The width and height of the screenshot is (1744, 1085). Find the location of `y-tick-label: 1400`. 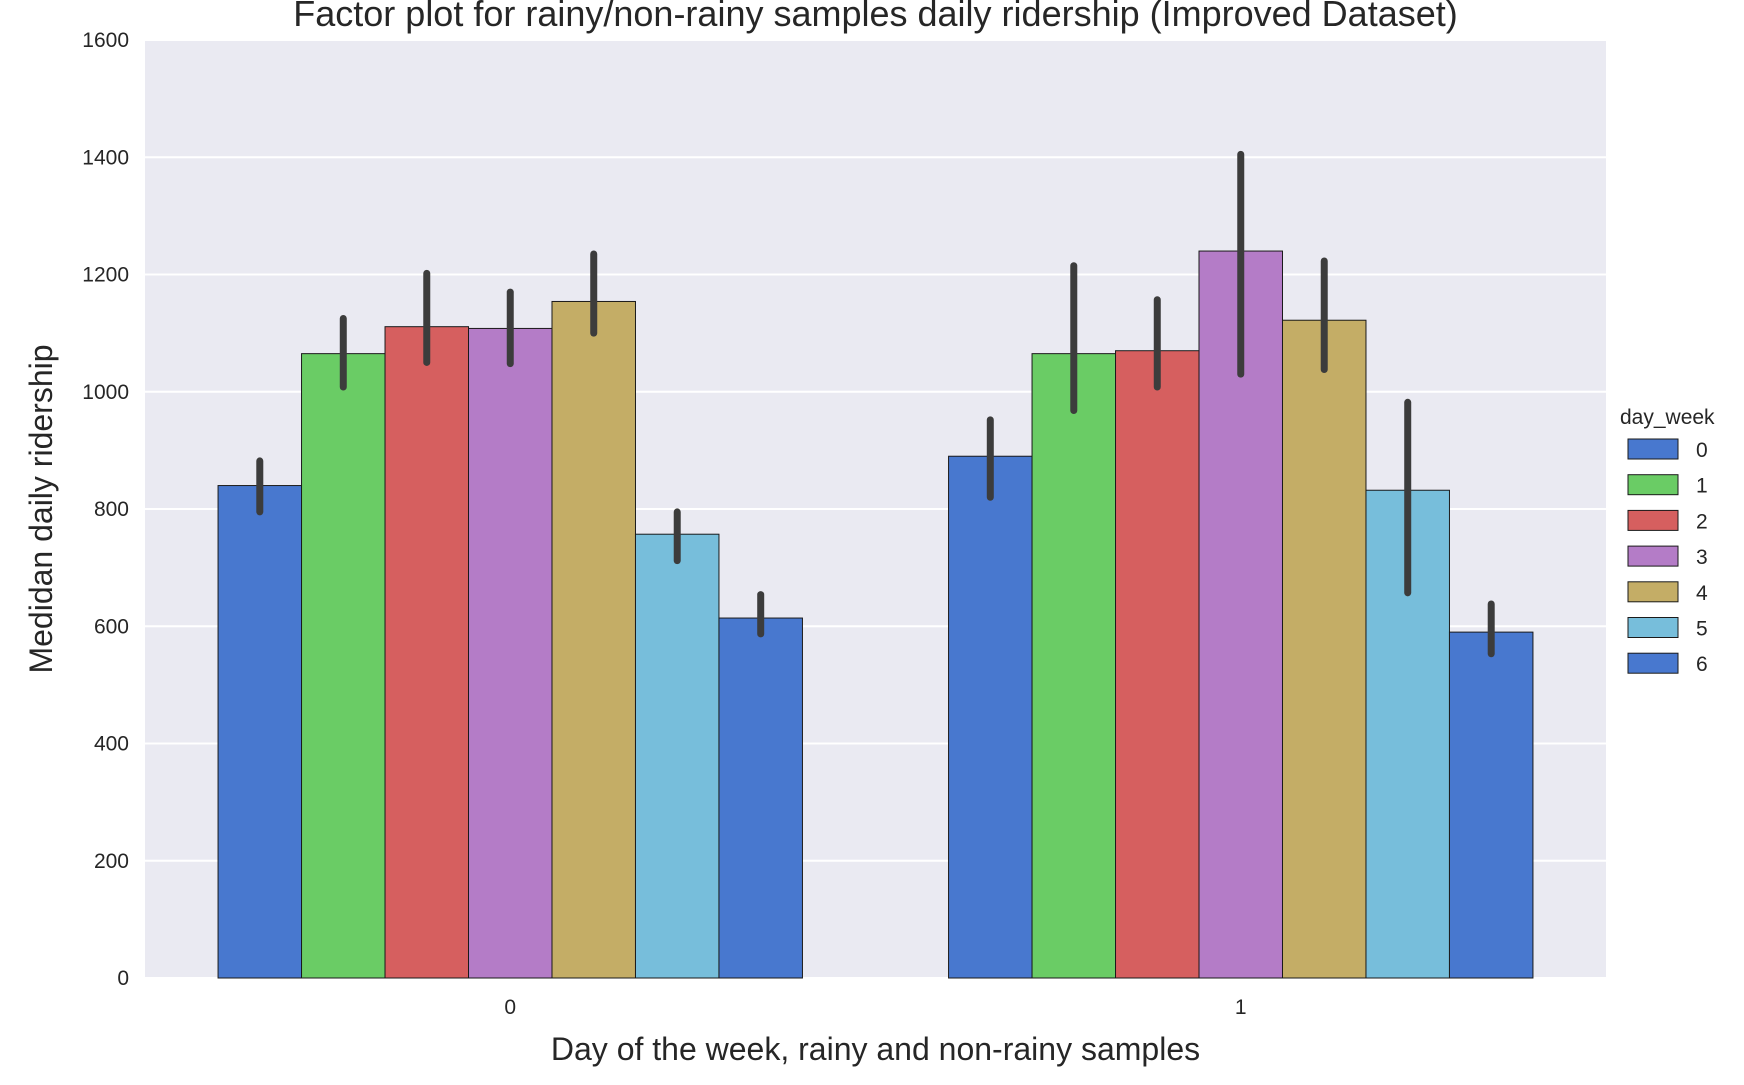

y-tick-label: 1400 is located at coordinates (105, 157).